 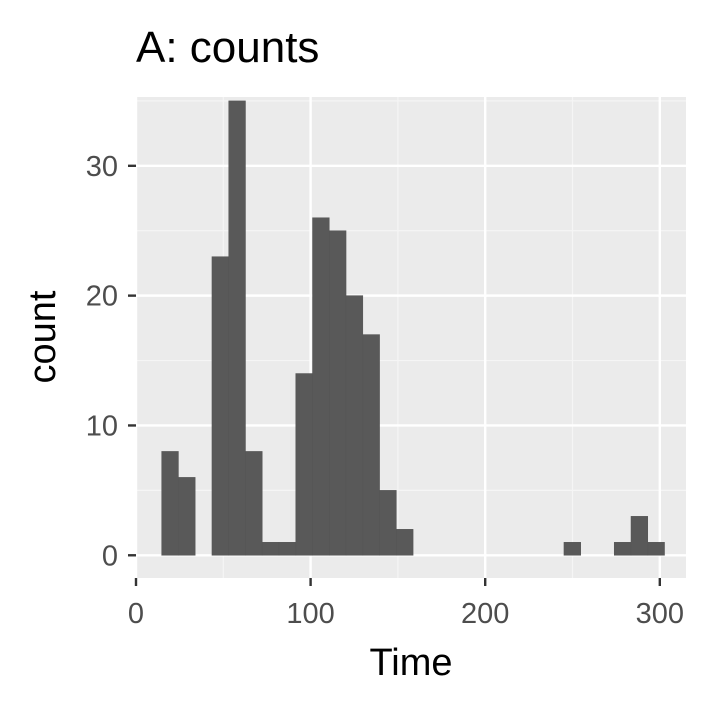 What do you see at coordinates (43, 336) in the screenshot?
I see `y-axis-title: count` at bounding box center [43, 336].